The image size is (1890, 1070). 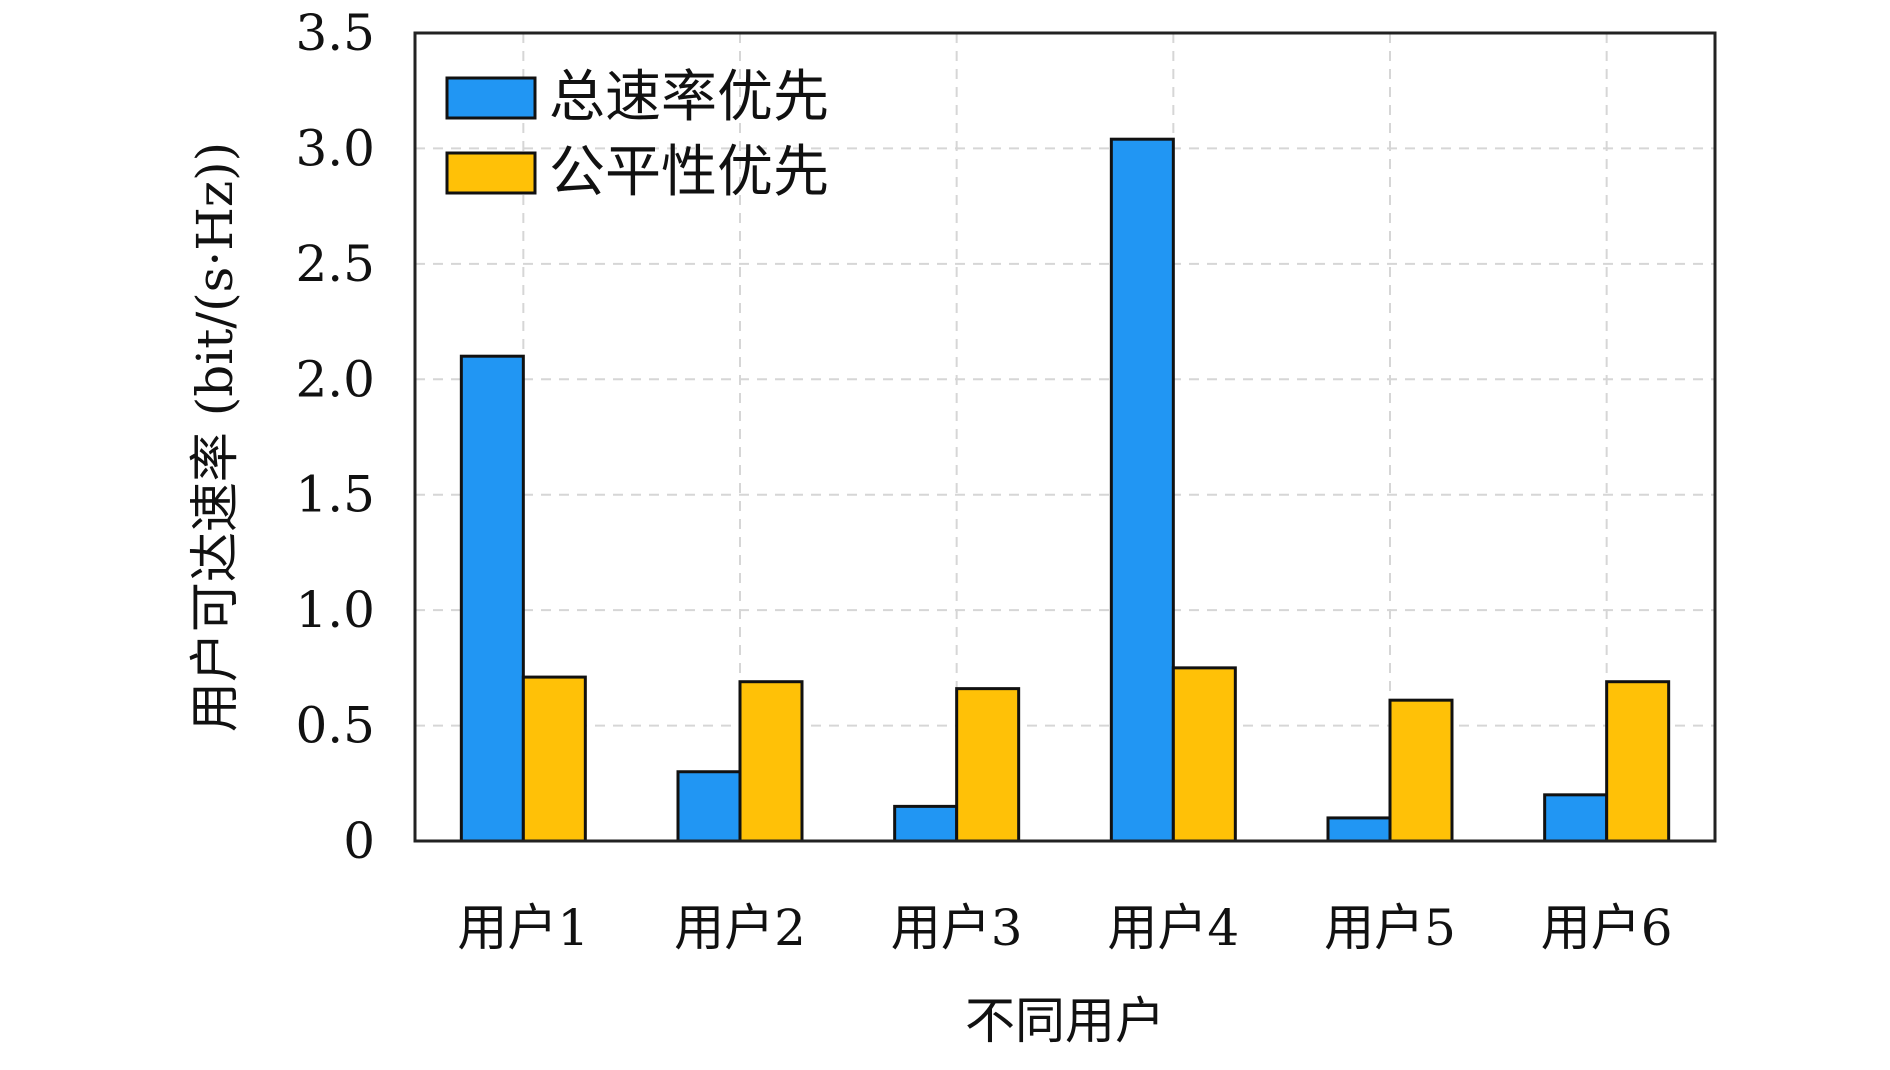 What do you see at coordinates (491, 173) in the screenshot?
I see `legend-swatch-fairness` at bounding box center [491, 173].